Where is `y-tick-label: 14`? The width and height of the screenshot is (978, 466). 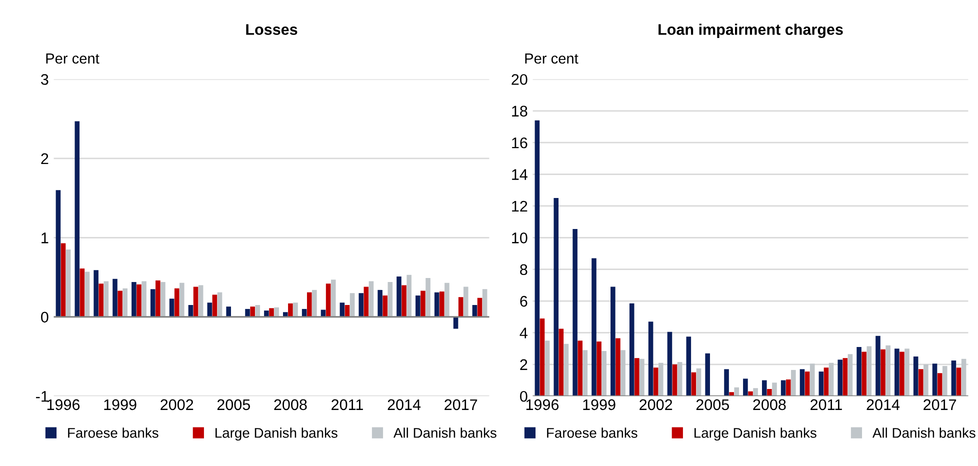 y-tick-label: 14 is located at coordinates (520, 174).